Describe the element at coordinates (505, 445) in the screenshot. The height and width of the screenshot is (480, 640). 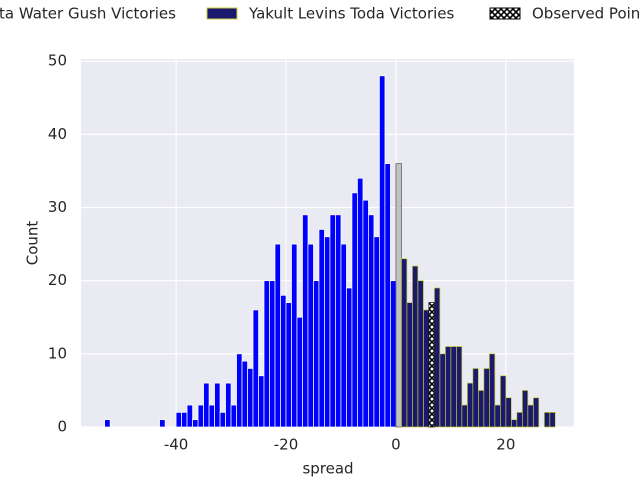
I see `x-tick-label: 20` at that location.